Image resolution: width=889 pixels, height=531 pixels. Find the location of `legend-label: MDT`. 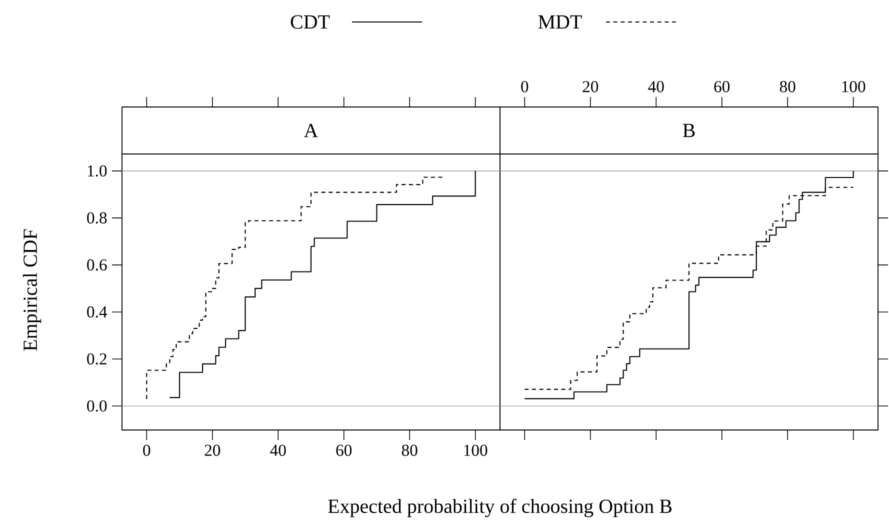

legend-label: MDT is located at coordinates (560, 22).